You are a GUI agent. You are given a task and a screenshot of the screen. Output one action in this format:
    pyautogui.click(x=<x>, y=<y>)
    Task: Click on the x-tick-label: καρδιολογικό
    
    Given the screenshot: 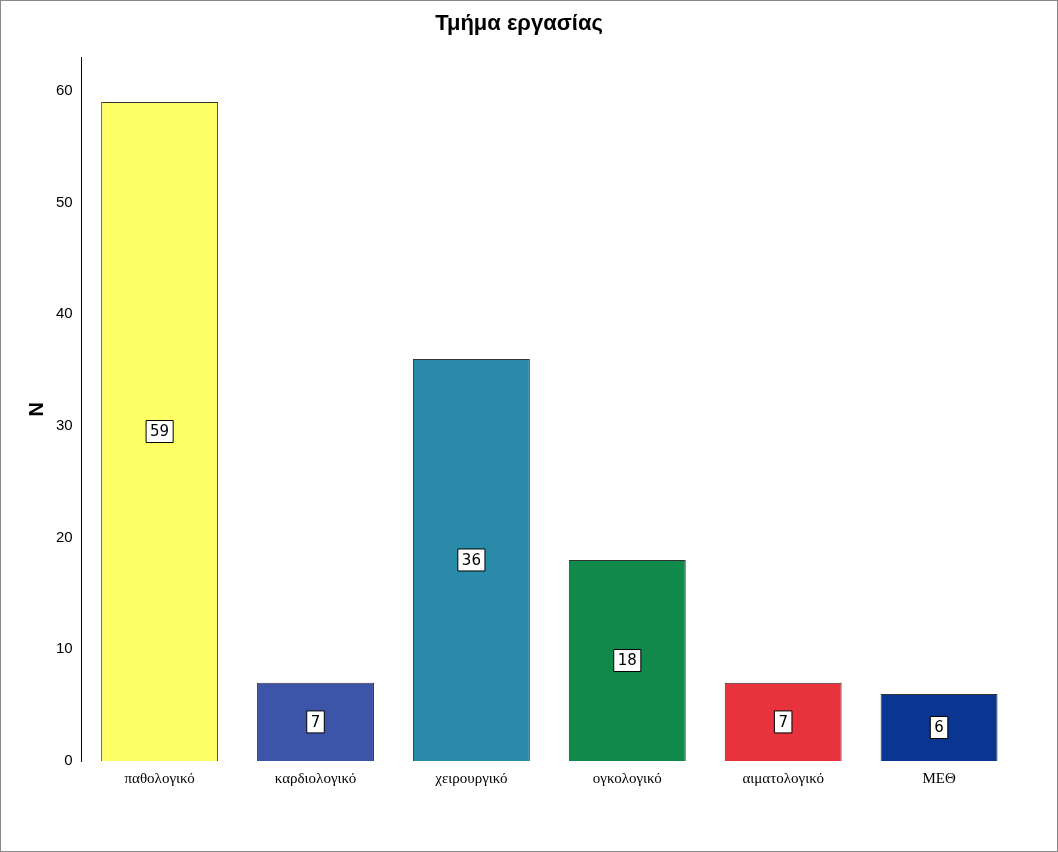 What is the action you would take?
    pyautogui.click(x=315, y=777)
    